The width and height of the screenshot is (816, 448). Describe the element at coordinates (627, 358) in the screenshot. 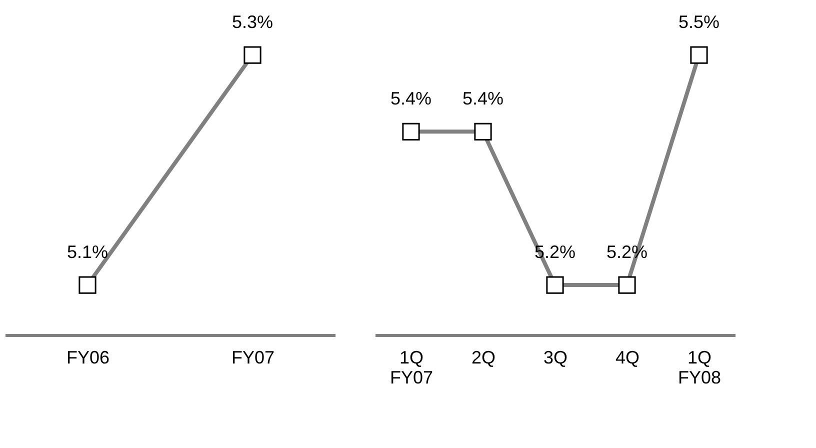

I see `x-tick-label: 4Q` at that location.